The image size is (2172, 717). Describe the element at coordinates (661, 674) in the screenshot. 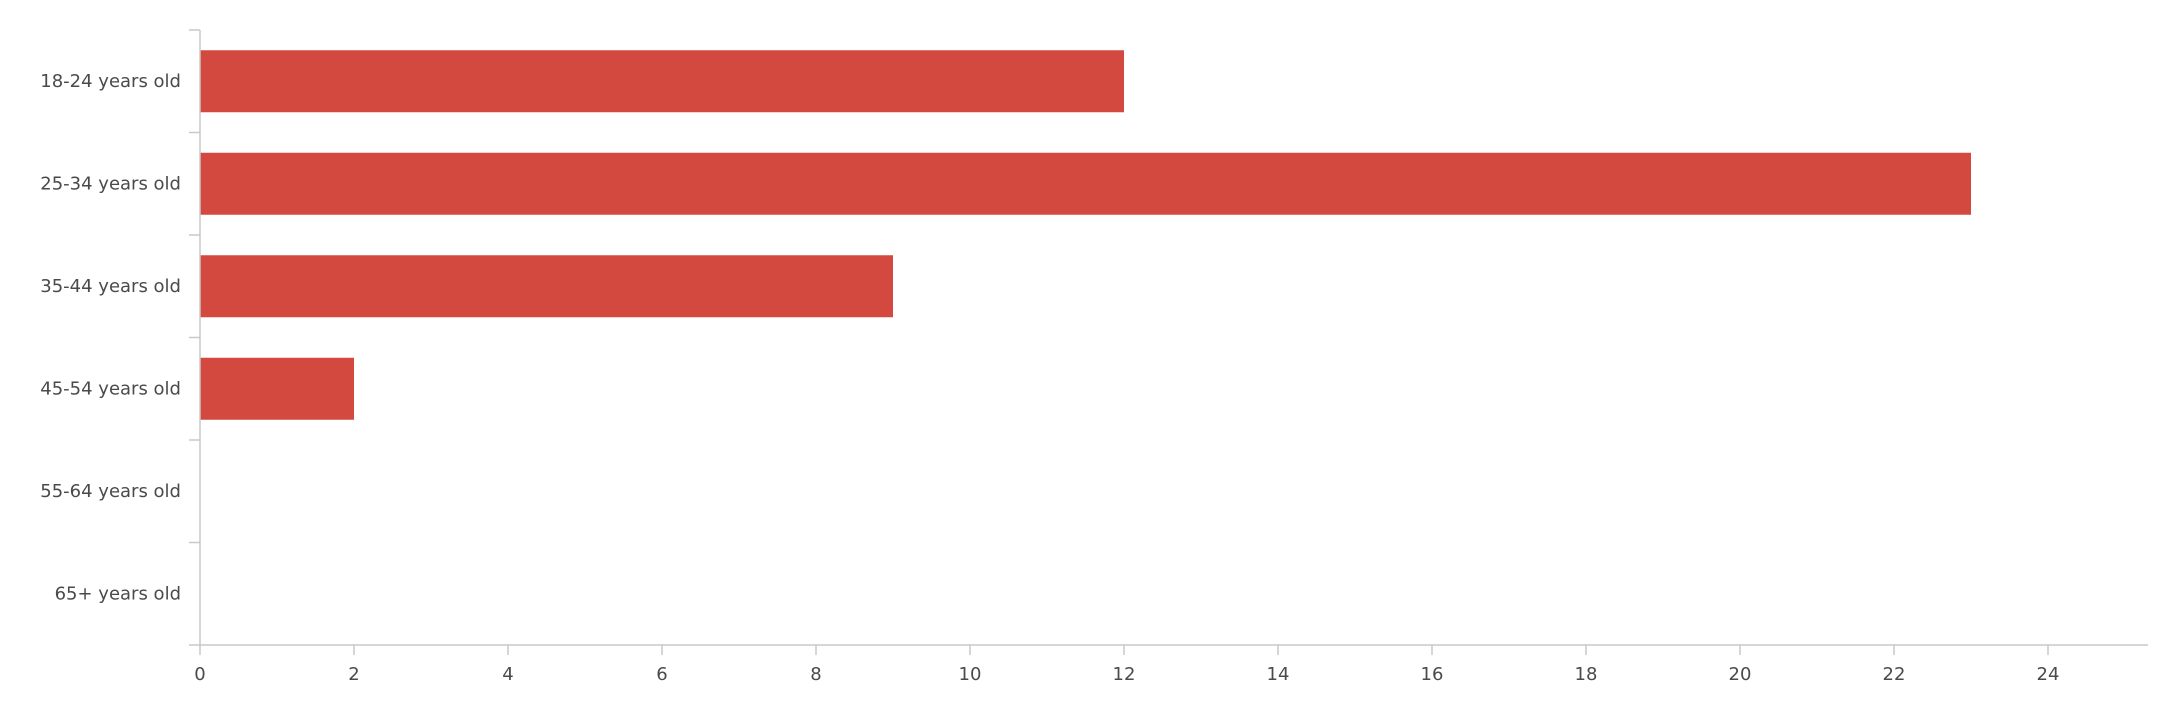

I see `x-tick-label: 6` at that location.